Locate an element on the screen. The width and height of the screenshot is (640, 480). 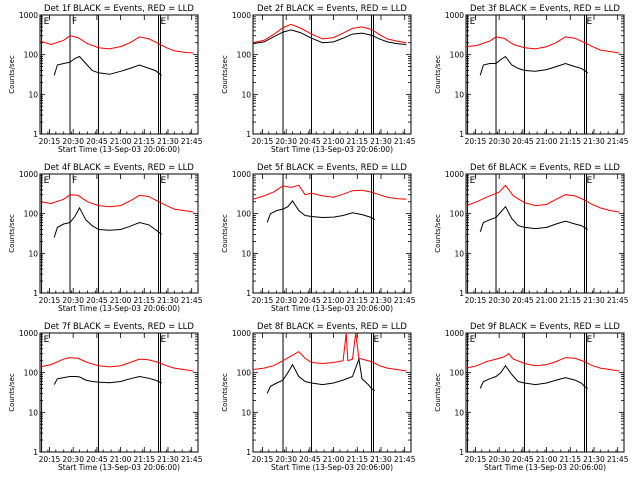
panel-title: Det 6f BLACK = Events, RED = LLD is located at coordinates (545, 168).